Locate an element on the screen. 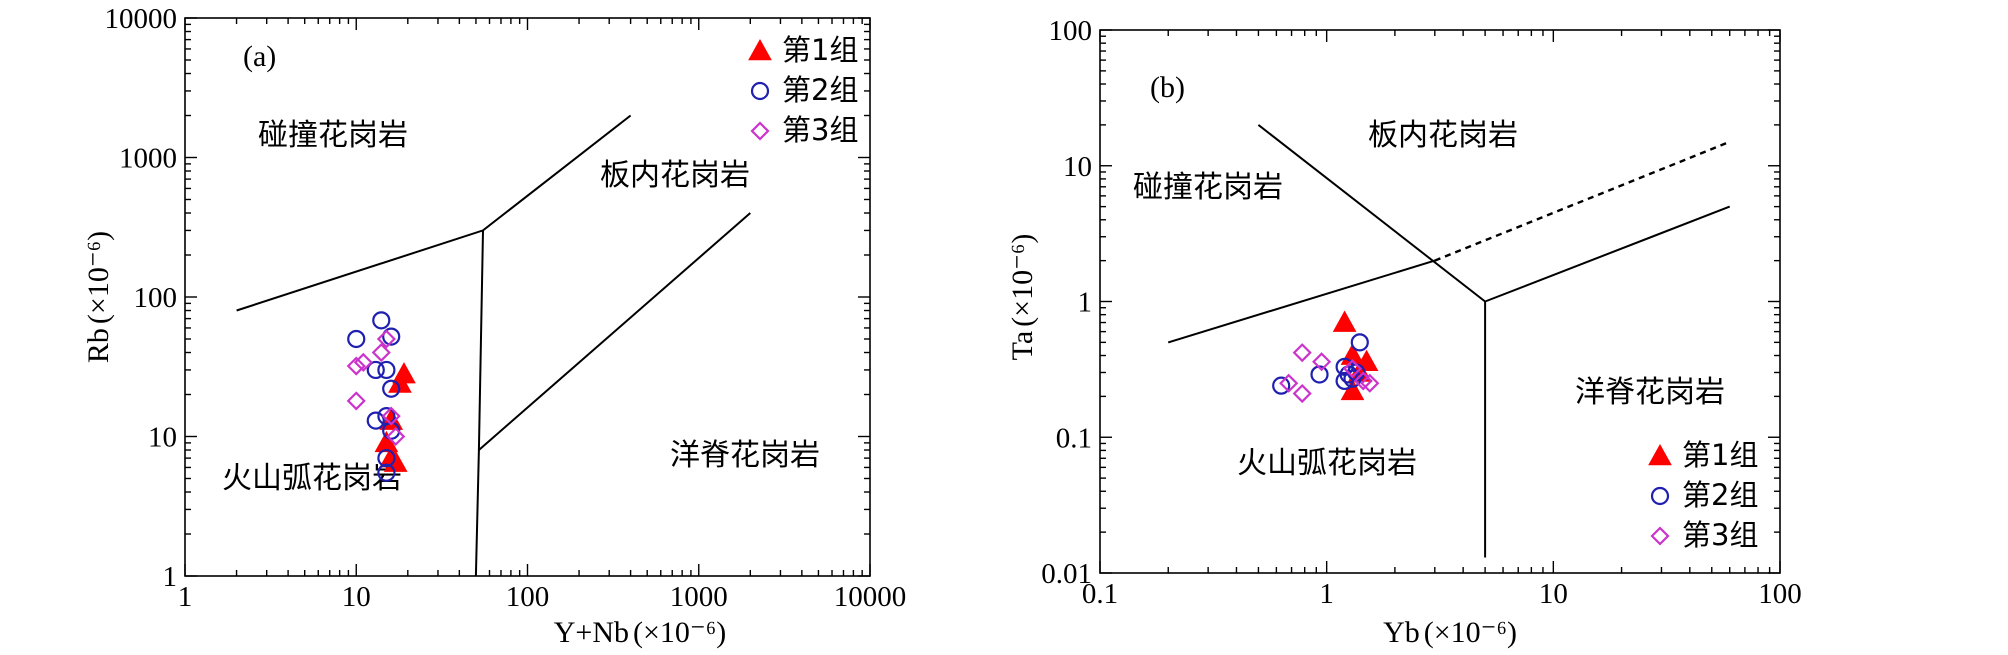 The image size is (2008, 655). panel-label: (a) is located at coordinates (259, 56).